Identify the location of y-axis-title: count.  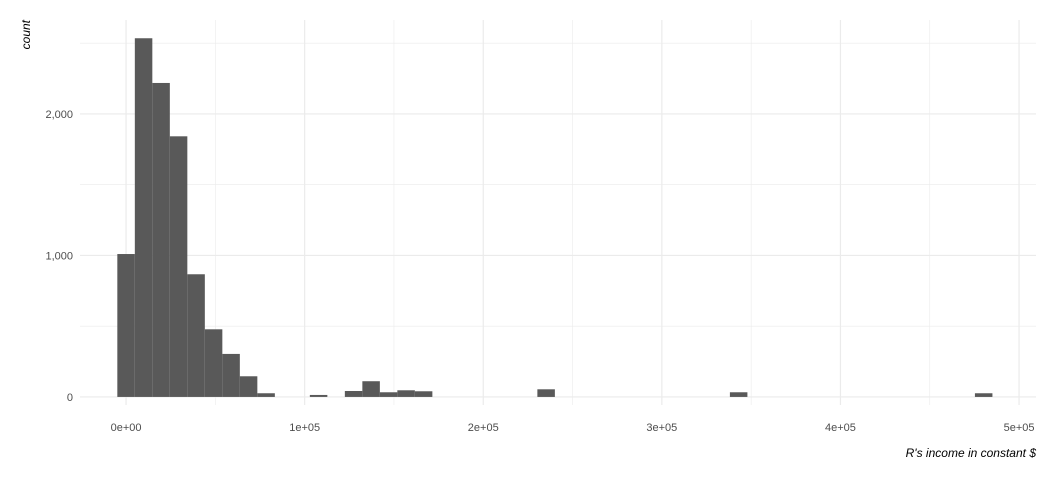
(26, 34).